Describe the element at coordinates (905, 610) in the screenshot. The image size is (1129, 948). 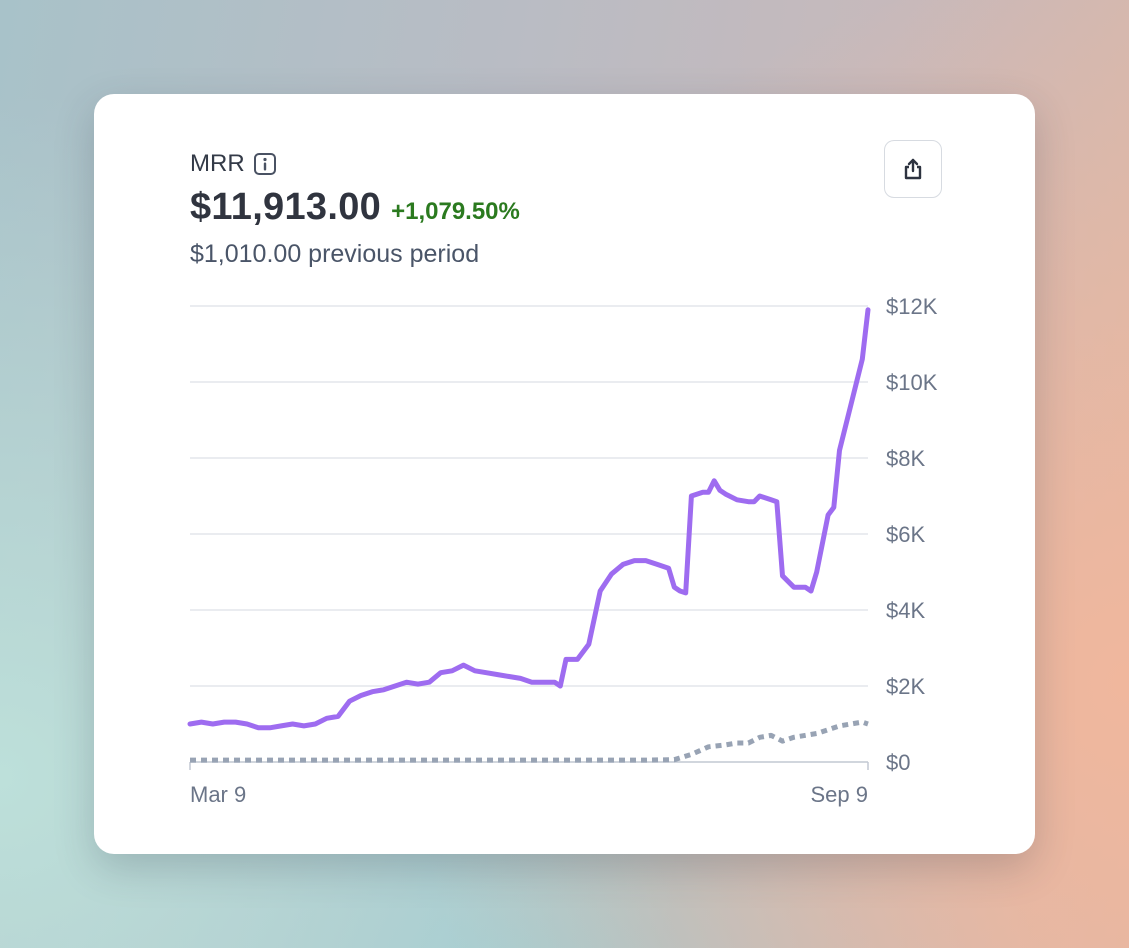
I see `y-tick-label: $4K` at that location.